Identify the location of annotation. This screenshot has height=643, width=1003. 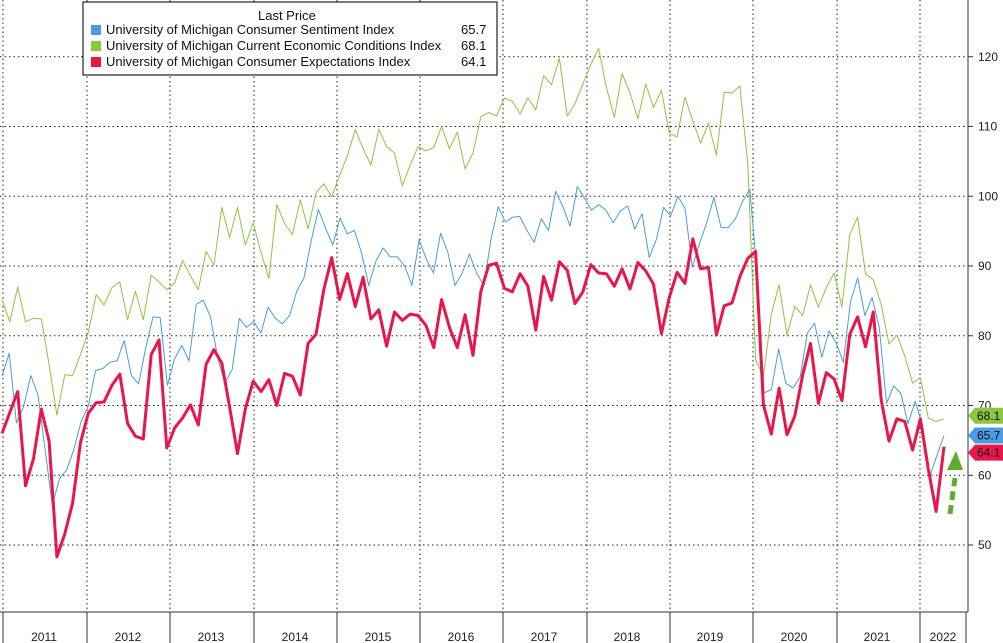
(955, 483).